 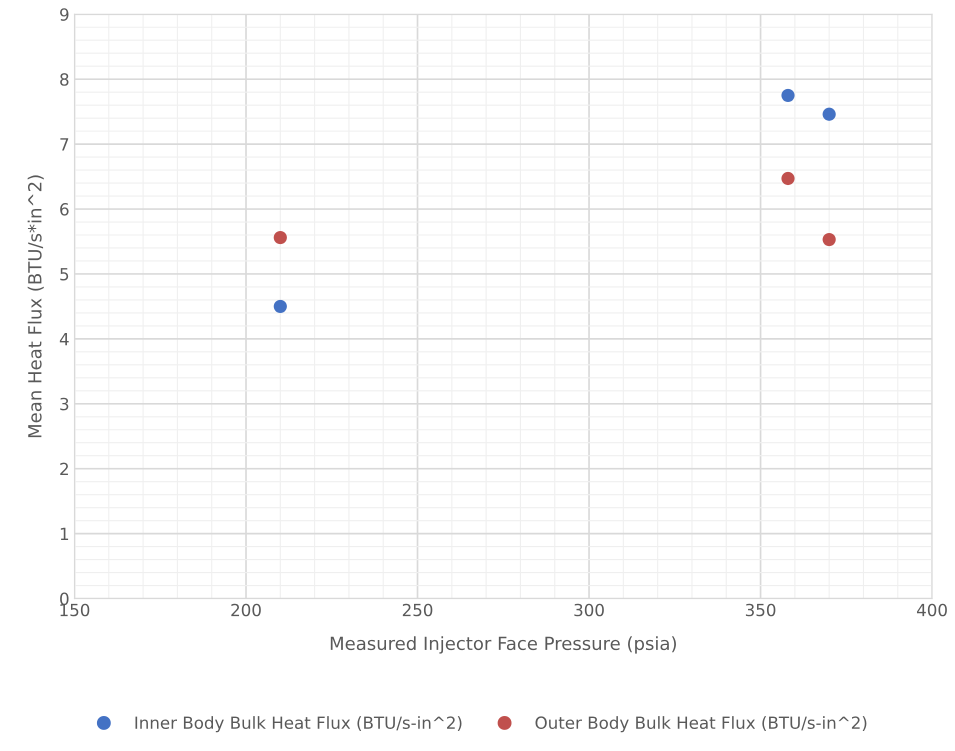 I want to click on y-tick-label: 4, so click(x=64, y=339).